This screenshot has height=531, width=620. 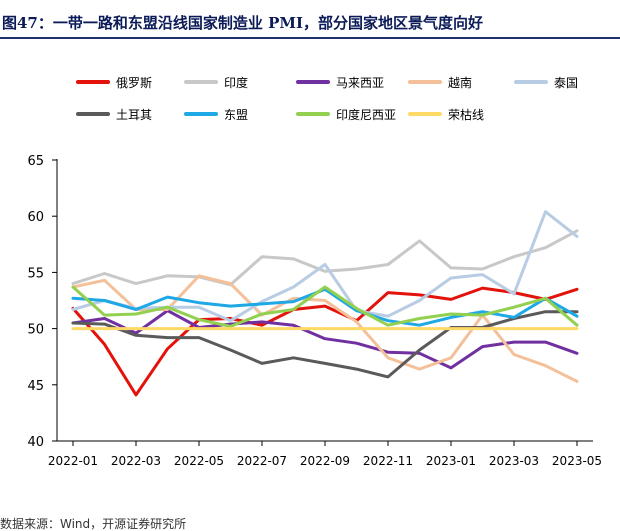 I want to click on x-tick-label: 2022-11, so click(x=388, y=461).